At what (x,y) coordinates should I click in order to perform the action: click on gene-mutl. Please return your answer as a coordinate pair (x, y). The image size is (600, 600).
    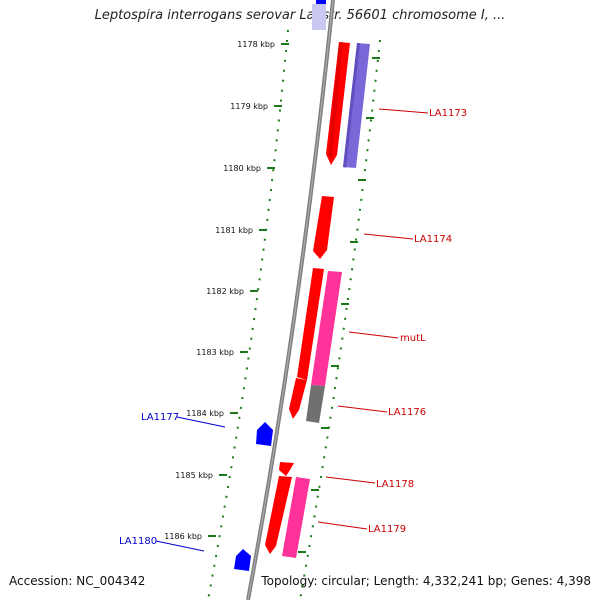
    Looking at the image, I should click on (319, 327).